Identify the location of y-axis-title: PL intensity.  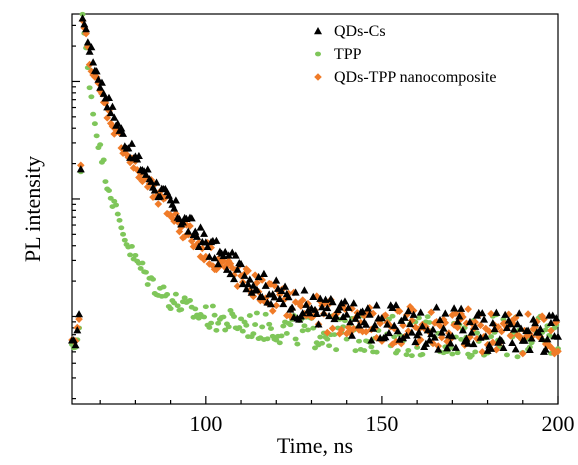
(32, 209).